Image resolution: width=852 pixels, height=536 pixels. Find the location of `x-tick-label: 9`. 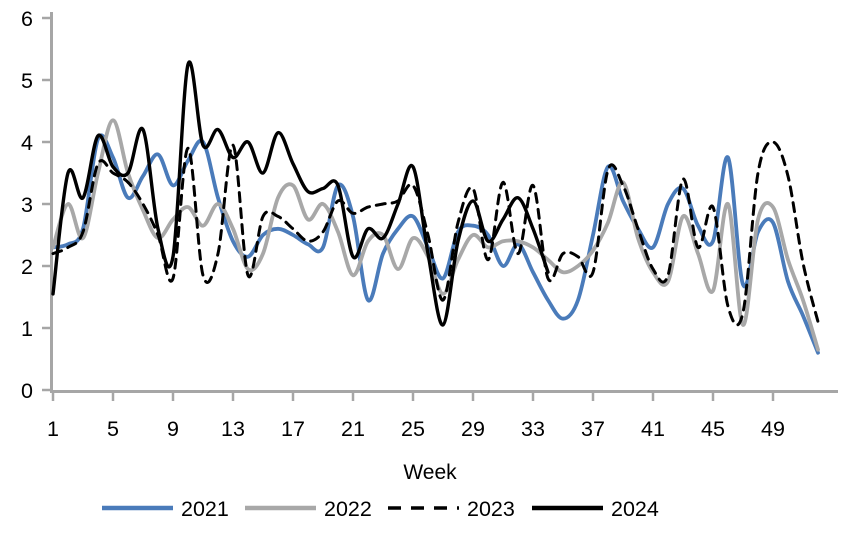

x-tick-label: 9 is located at coordinates (173, 429).